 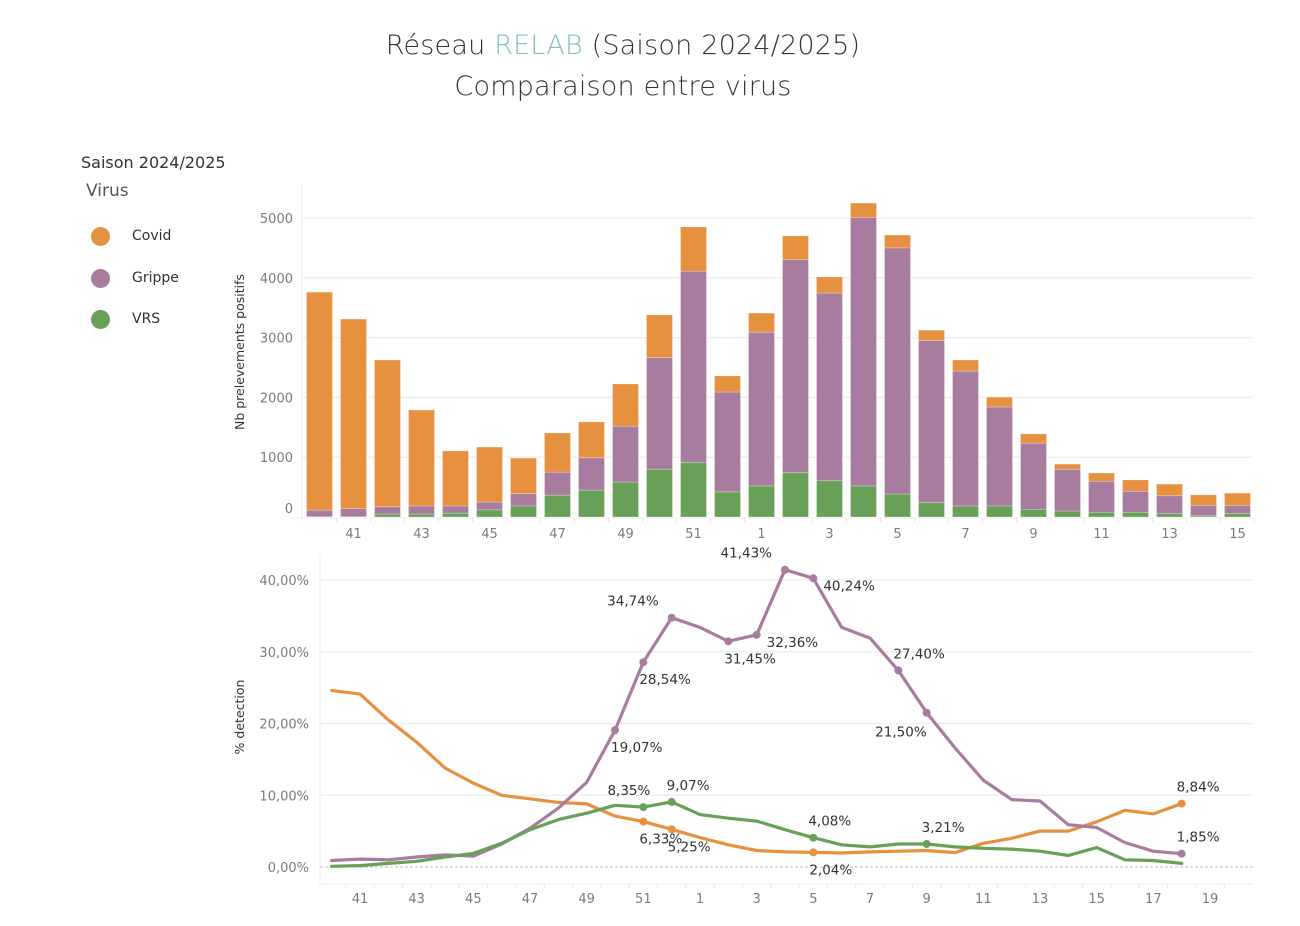 What do you see at coordinates (689, 847) in the screenshot?
I see `data-label: 5,25%` at bounding box center [689, 847].